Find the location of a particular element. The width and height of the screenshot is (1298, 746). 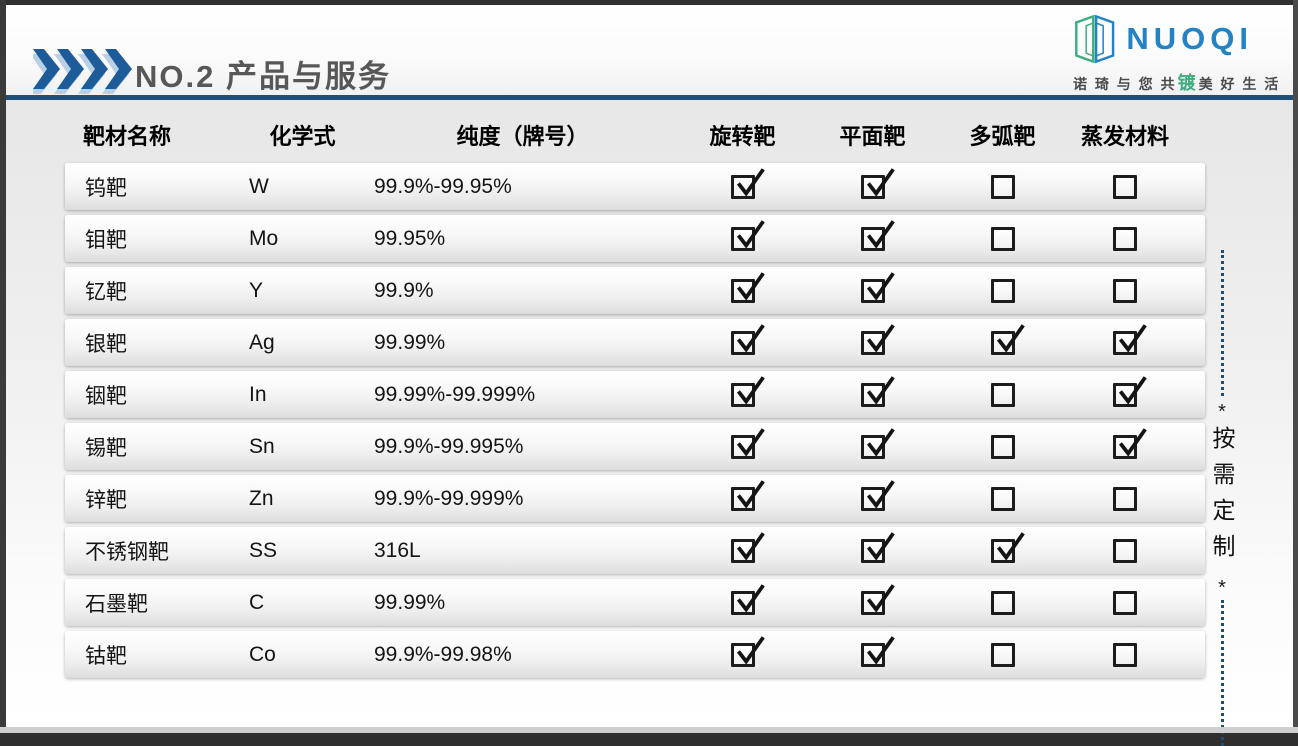

slide-header: NO.2 产品与服务 NUOQI 诺 琦 与 您 共镀美 好 生 活 is located at coordinates (649, 50).